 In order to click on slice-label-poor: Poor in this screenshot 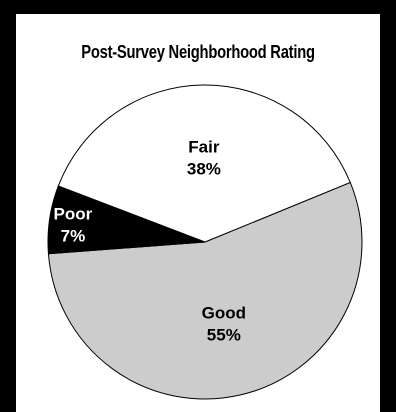, I will do `click(73, 214)`.